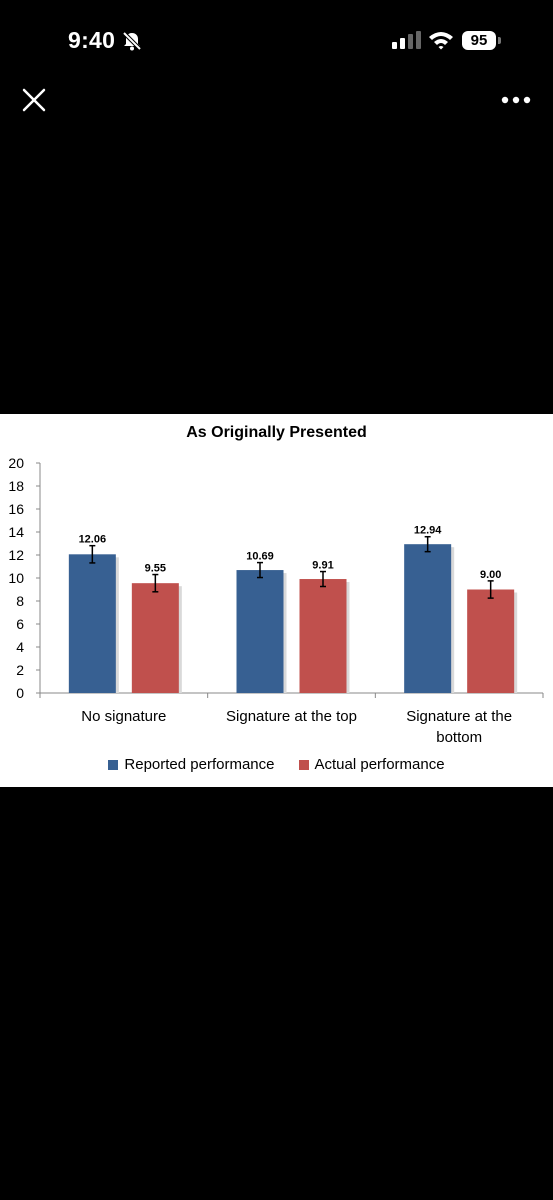 This screenshot has width=553, height=1200. What do you see at coordinates (16, 486) in the screenshot?
I see `y-tick-label: 18` at bounding box center [16, 486].